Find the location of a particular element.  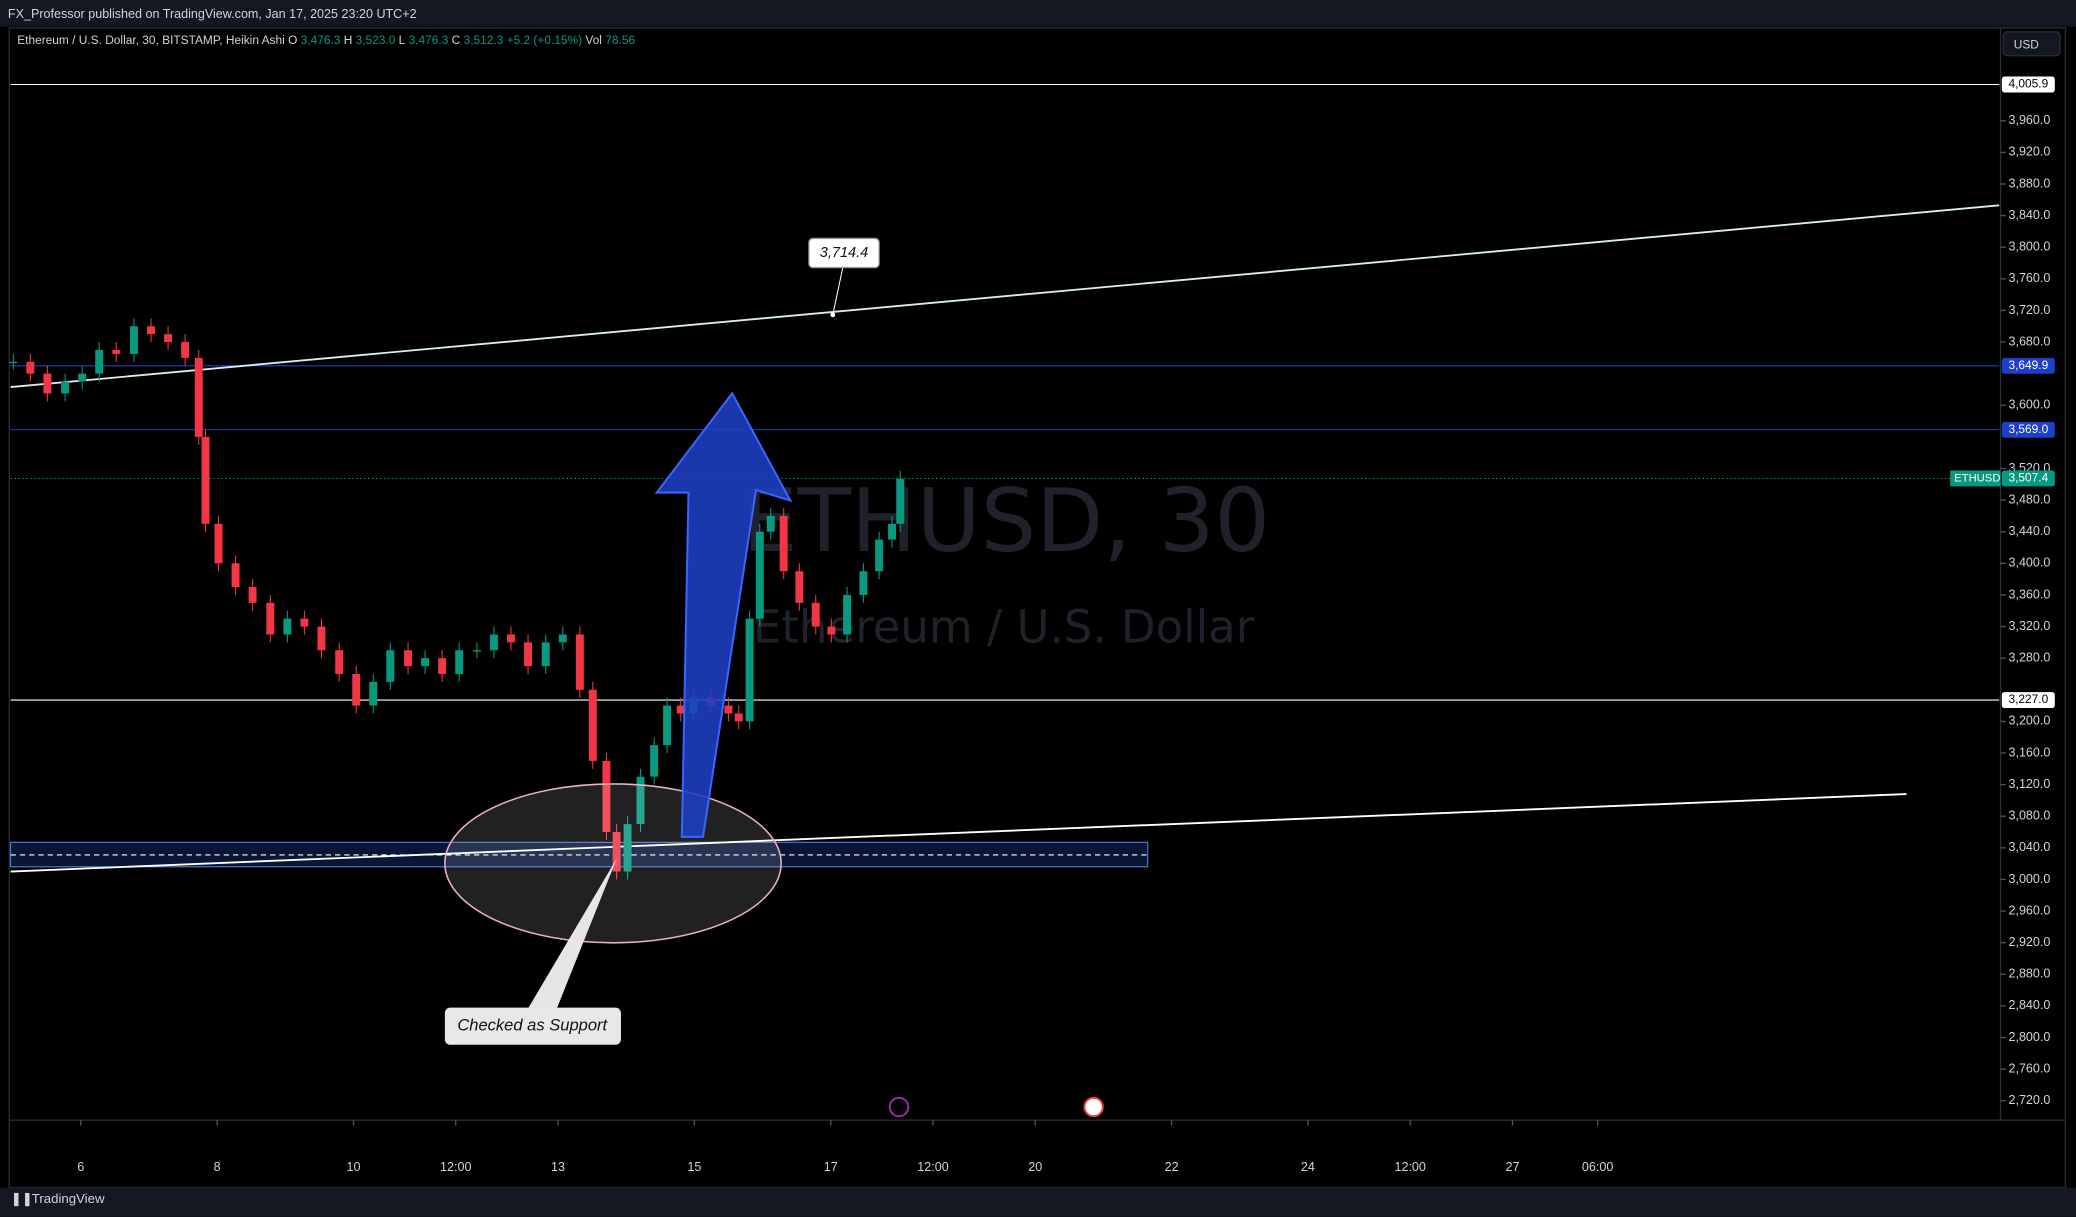

callout-box is located at coordinates (532, 1026).